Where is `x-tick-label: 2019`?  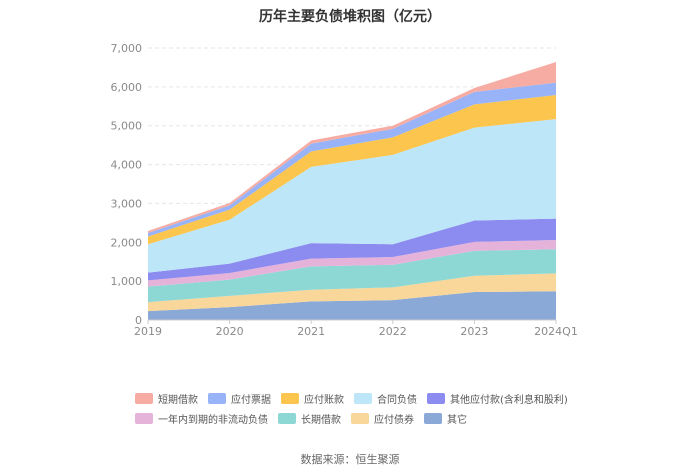
x-tick-label: 2019 is located at coordinates (148, 331).